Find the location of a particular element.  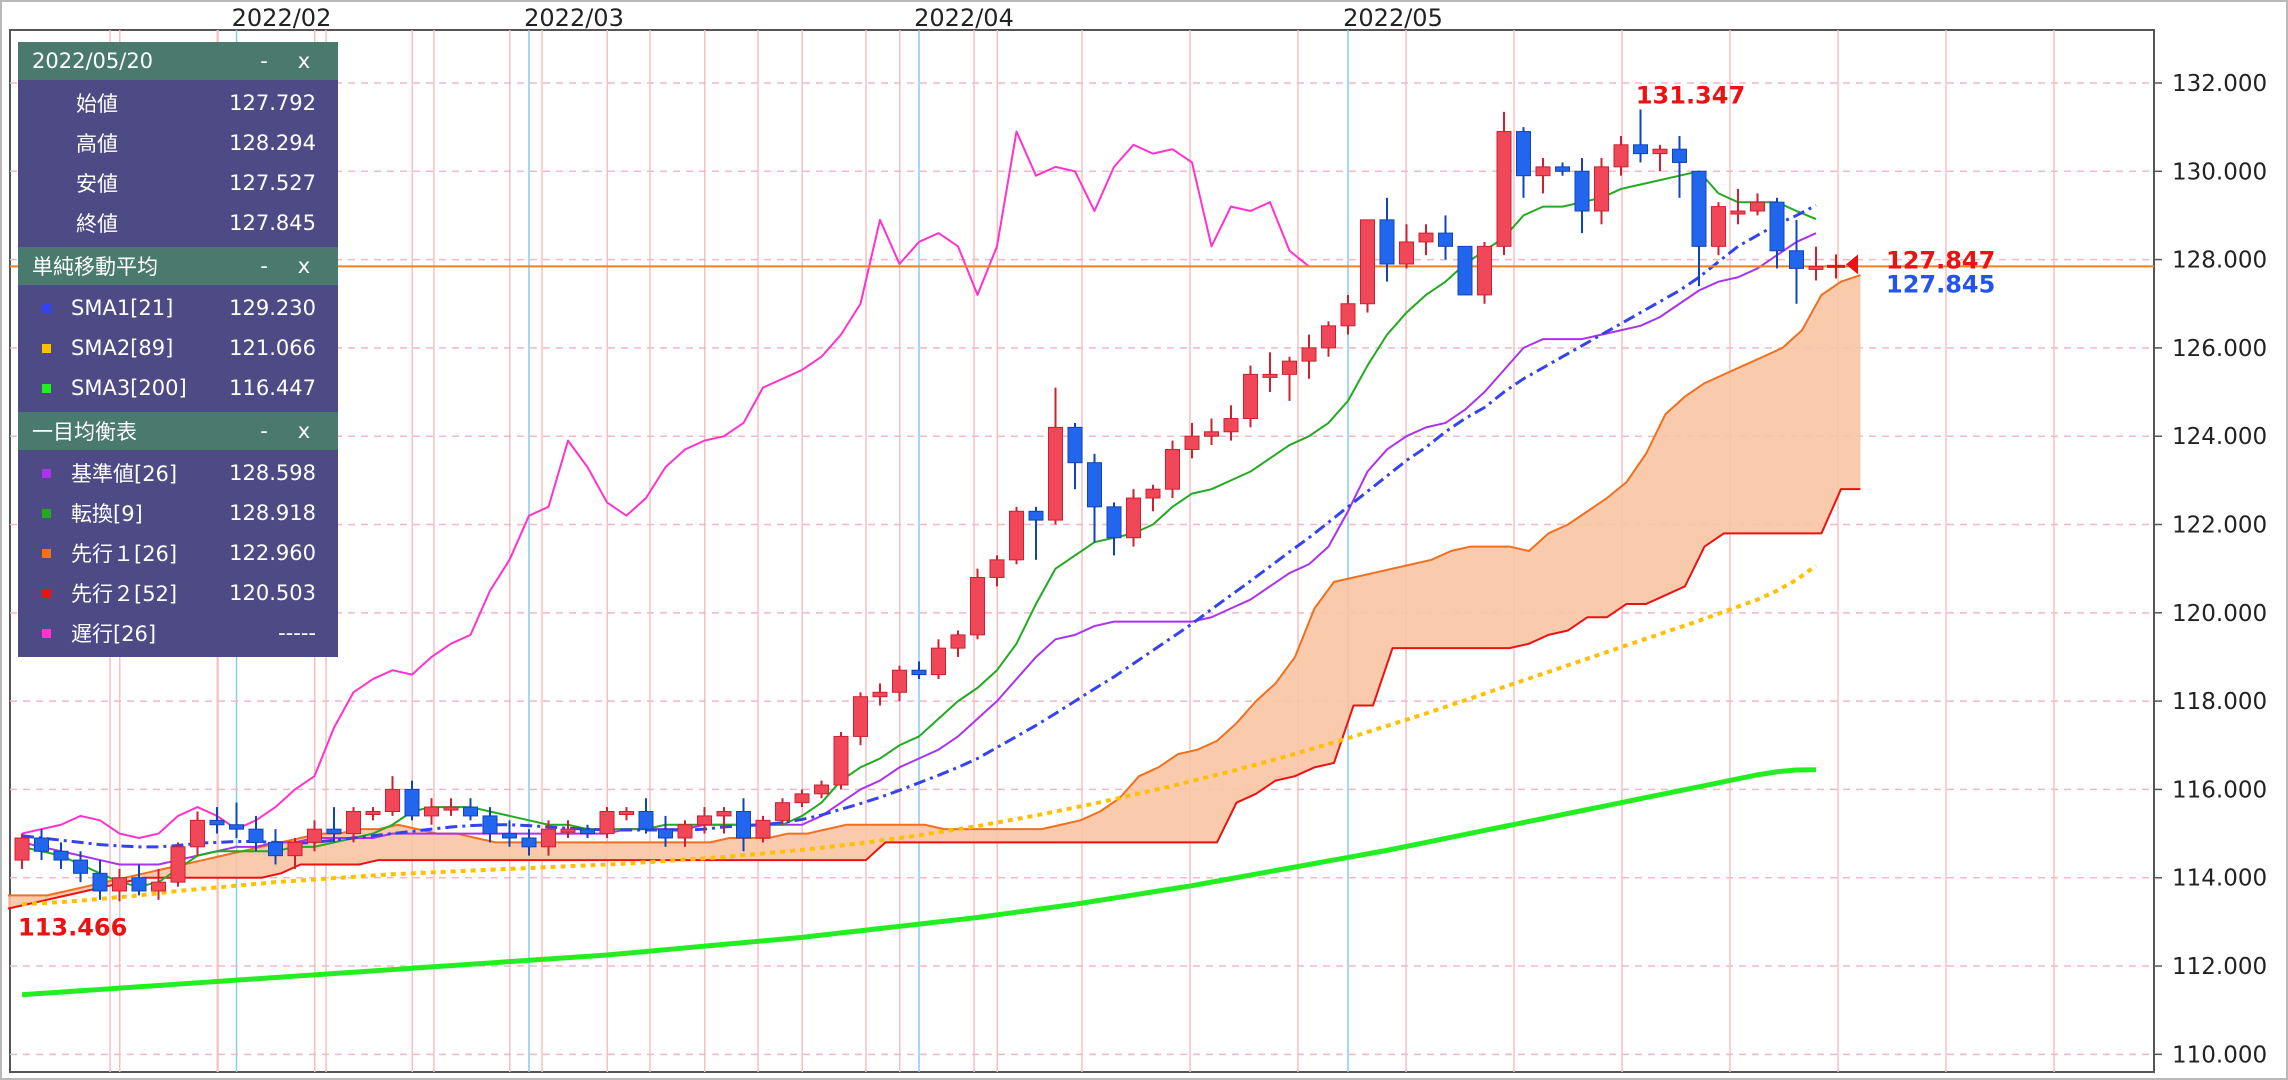

ichimoku-row: 先行１[26] 122.960 is located at coordinates (178, 553).